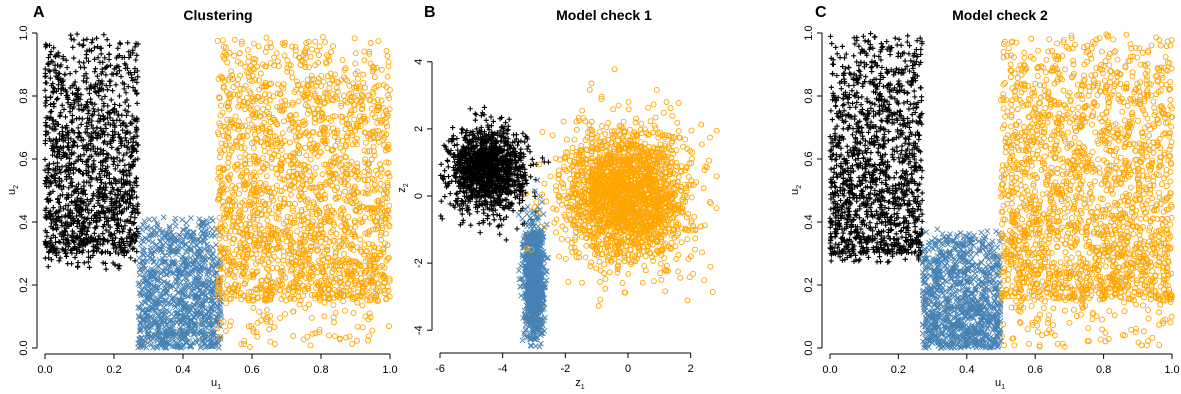 The image size is (1181, 394). What do you see at coordinates (430, 12) in the screenshot?
I see `panel-letter-b: B` at bounding box center [430, 12].